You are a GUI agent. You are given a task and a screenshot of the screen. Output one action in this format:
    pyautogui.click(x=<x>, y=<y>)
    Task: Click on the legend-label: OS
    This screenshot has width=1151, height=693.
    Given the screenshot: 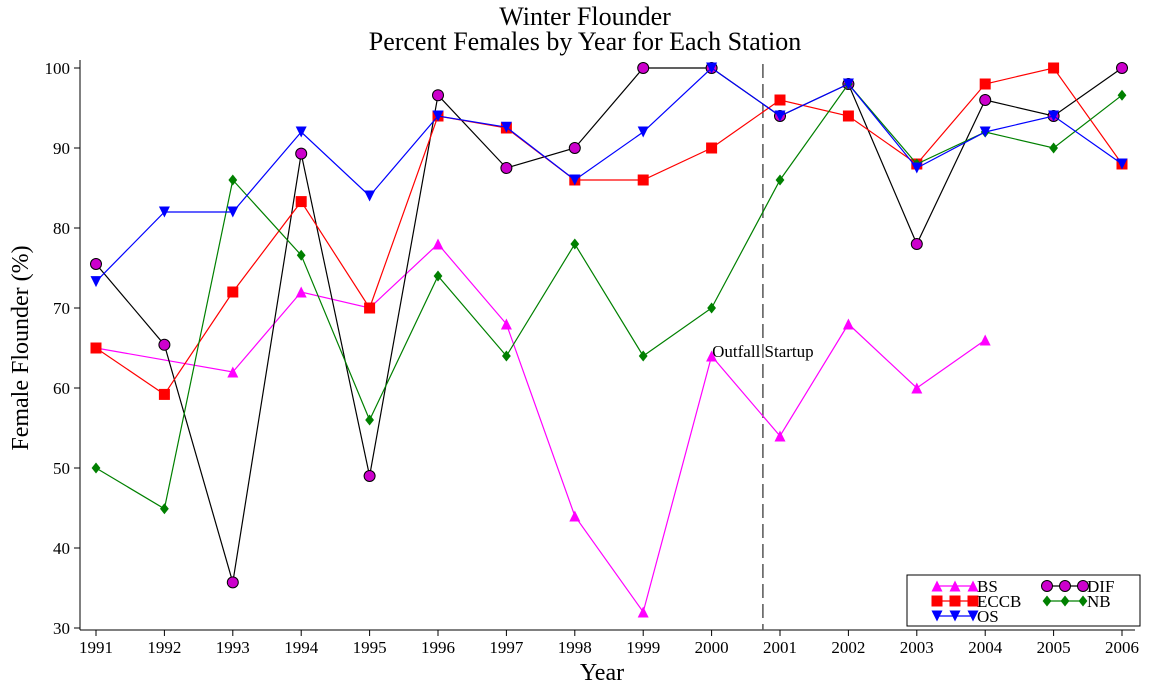 What is the action you would take?
    pyautogui.click(x=988, y=616)
    